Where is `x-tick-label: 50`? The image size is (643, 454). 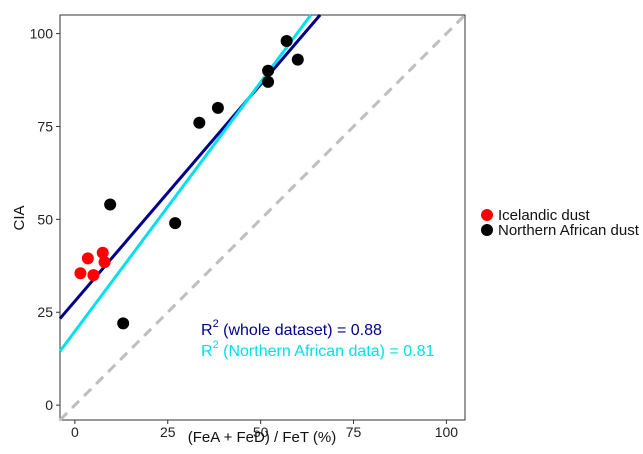 x-tick-label: 50 is located at coordinates (261, 432).